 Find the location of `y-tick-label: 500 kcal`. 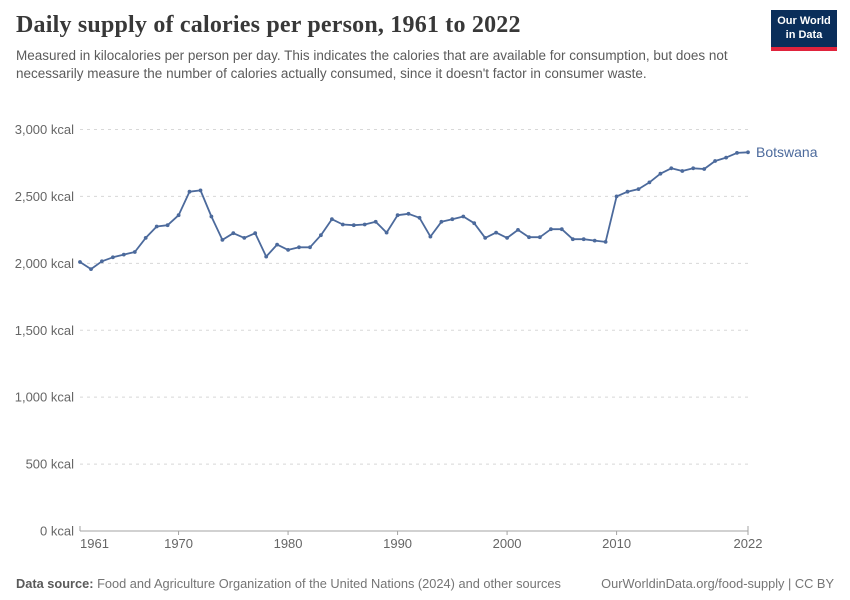

y-tick-label: 500 kcal is located at coordinates (50, 464).